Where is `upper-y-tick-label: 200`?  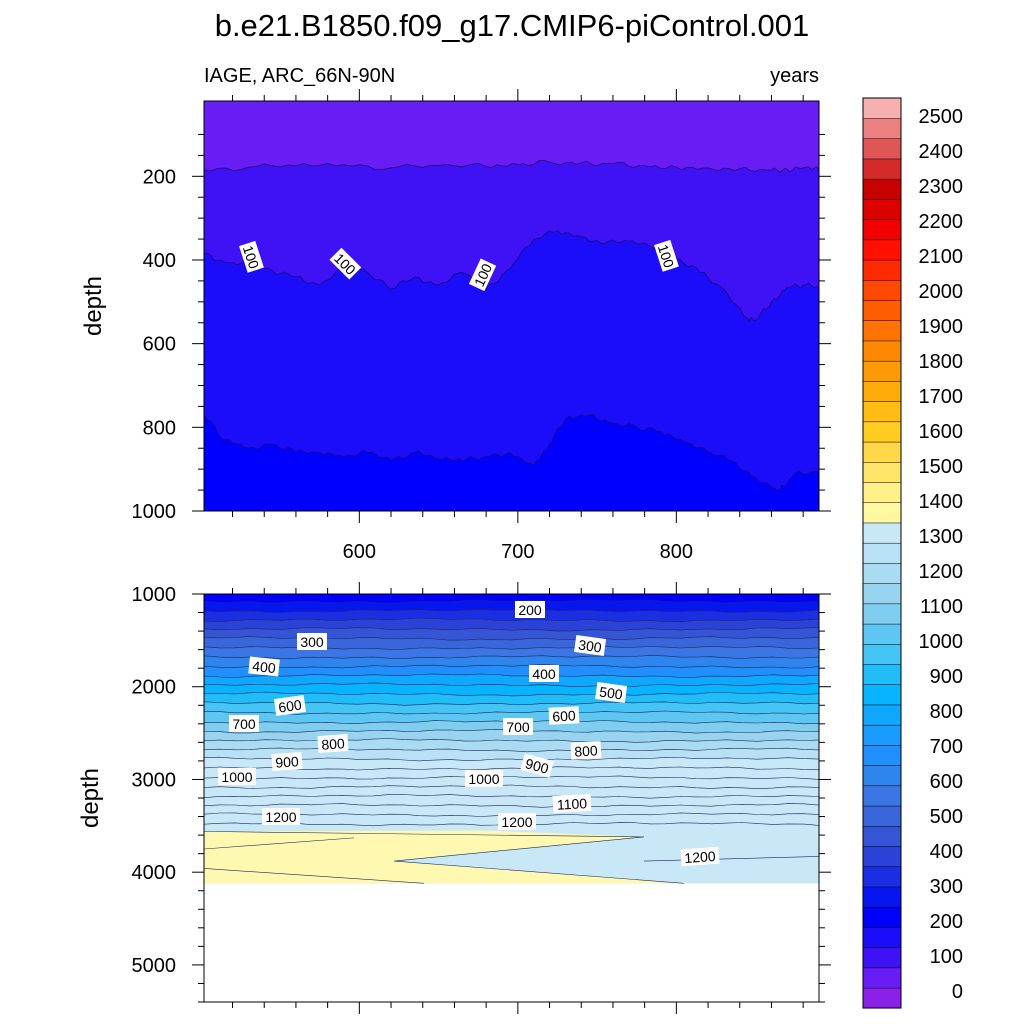
upper-y-tick-label: 200 is located at coordinates (159, 177).